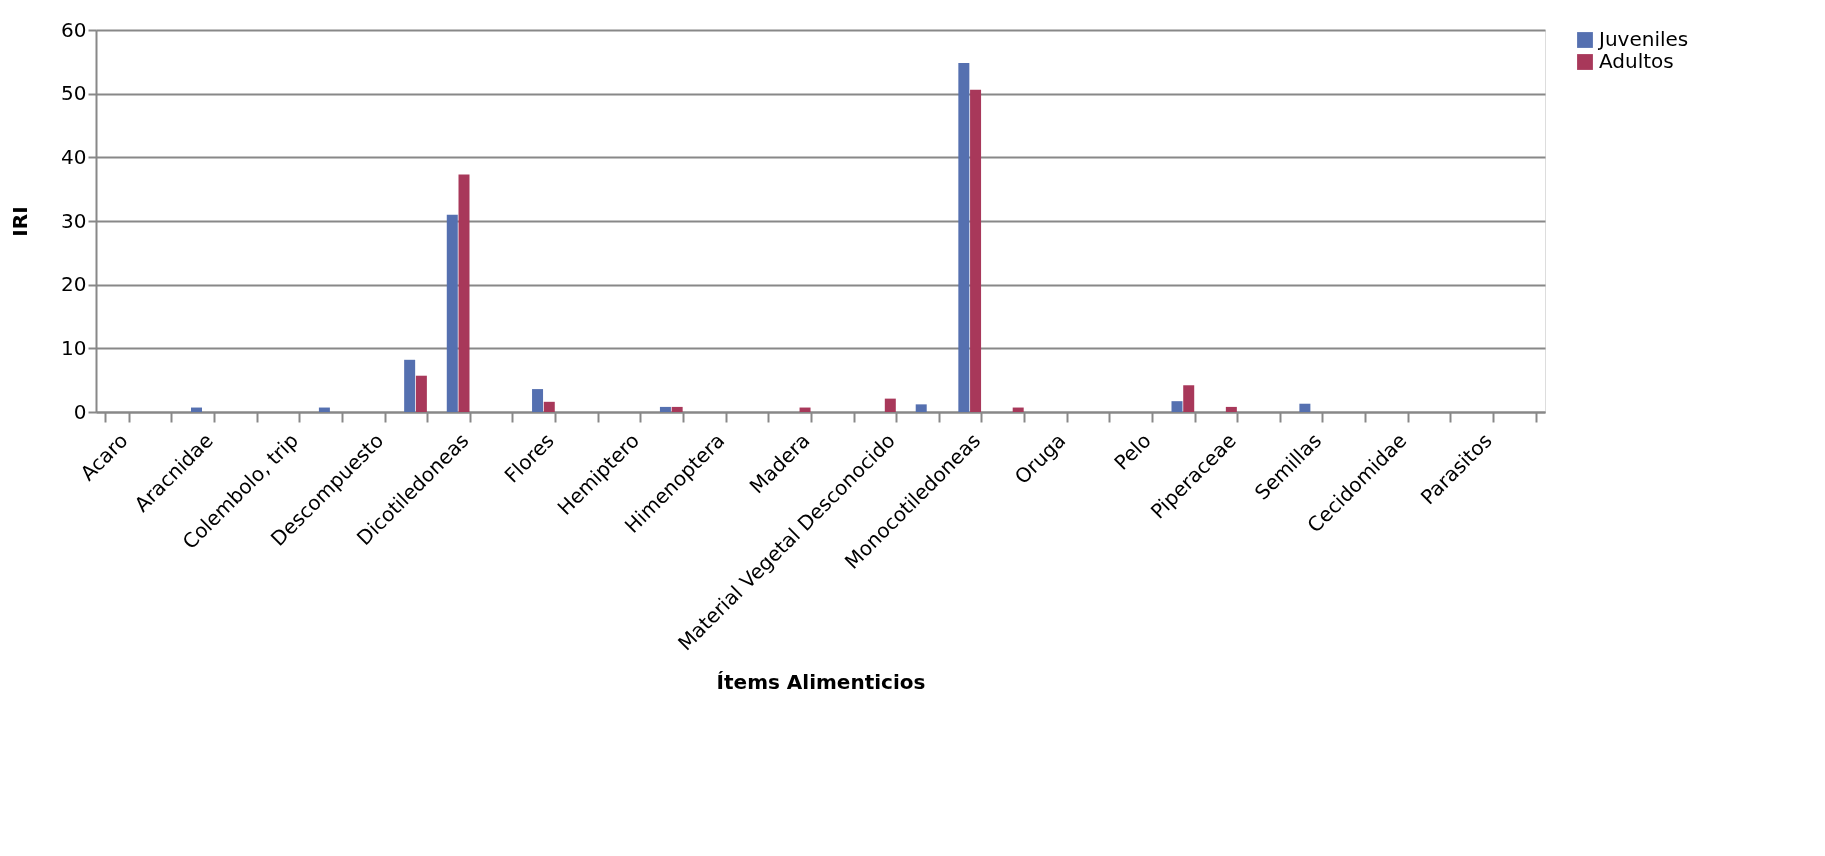 The height and width of the screenshot is (856, 1825). What do you see at coordinates (74, 220) in the screenshot?
I see `y-tick-label: 30` at bounding box center [74, 220].